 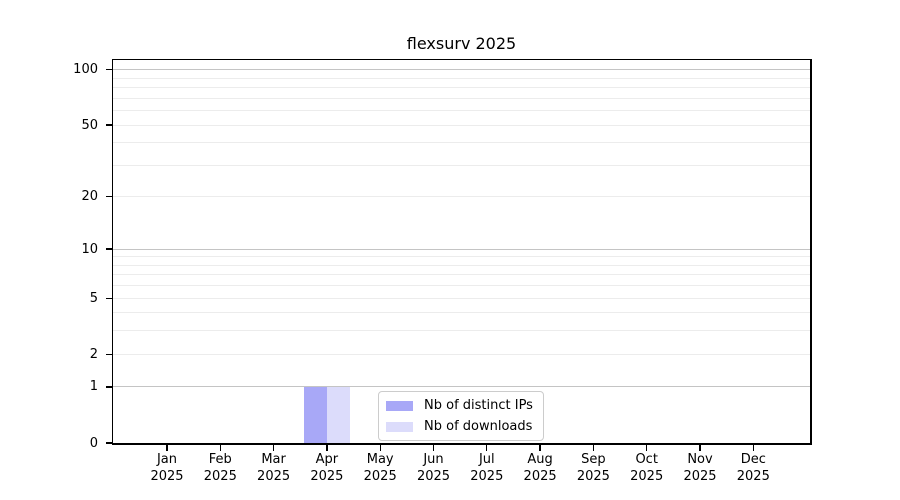 What do you see at coordinates (461, 444) in the screenshot?
I see `bottom-spine` at bounding box center [461, 444].